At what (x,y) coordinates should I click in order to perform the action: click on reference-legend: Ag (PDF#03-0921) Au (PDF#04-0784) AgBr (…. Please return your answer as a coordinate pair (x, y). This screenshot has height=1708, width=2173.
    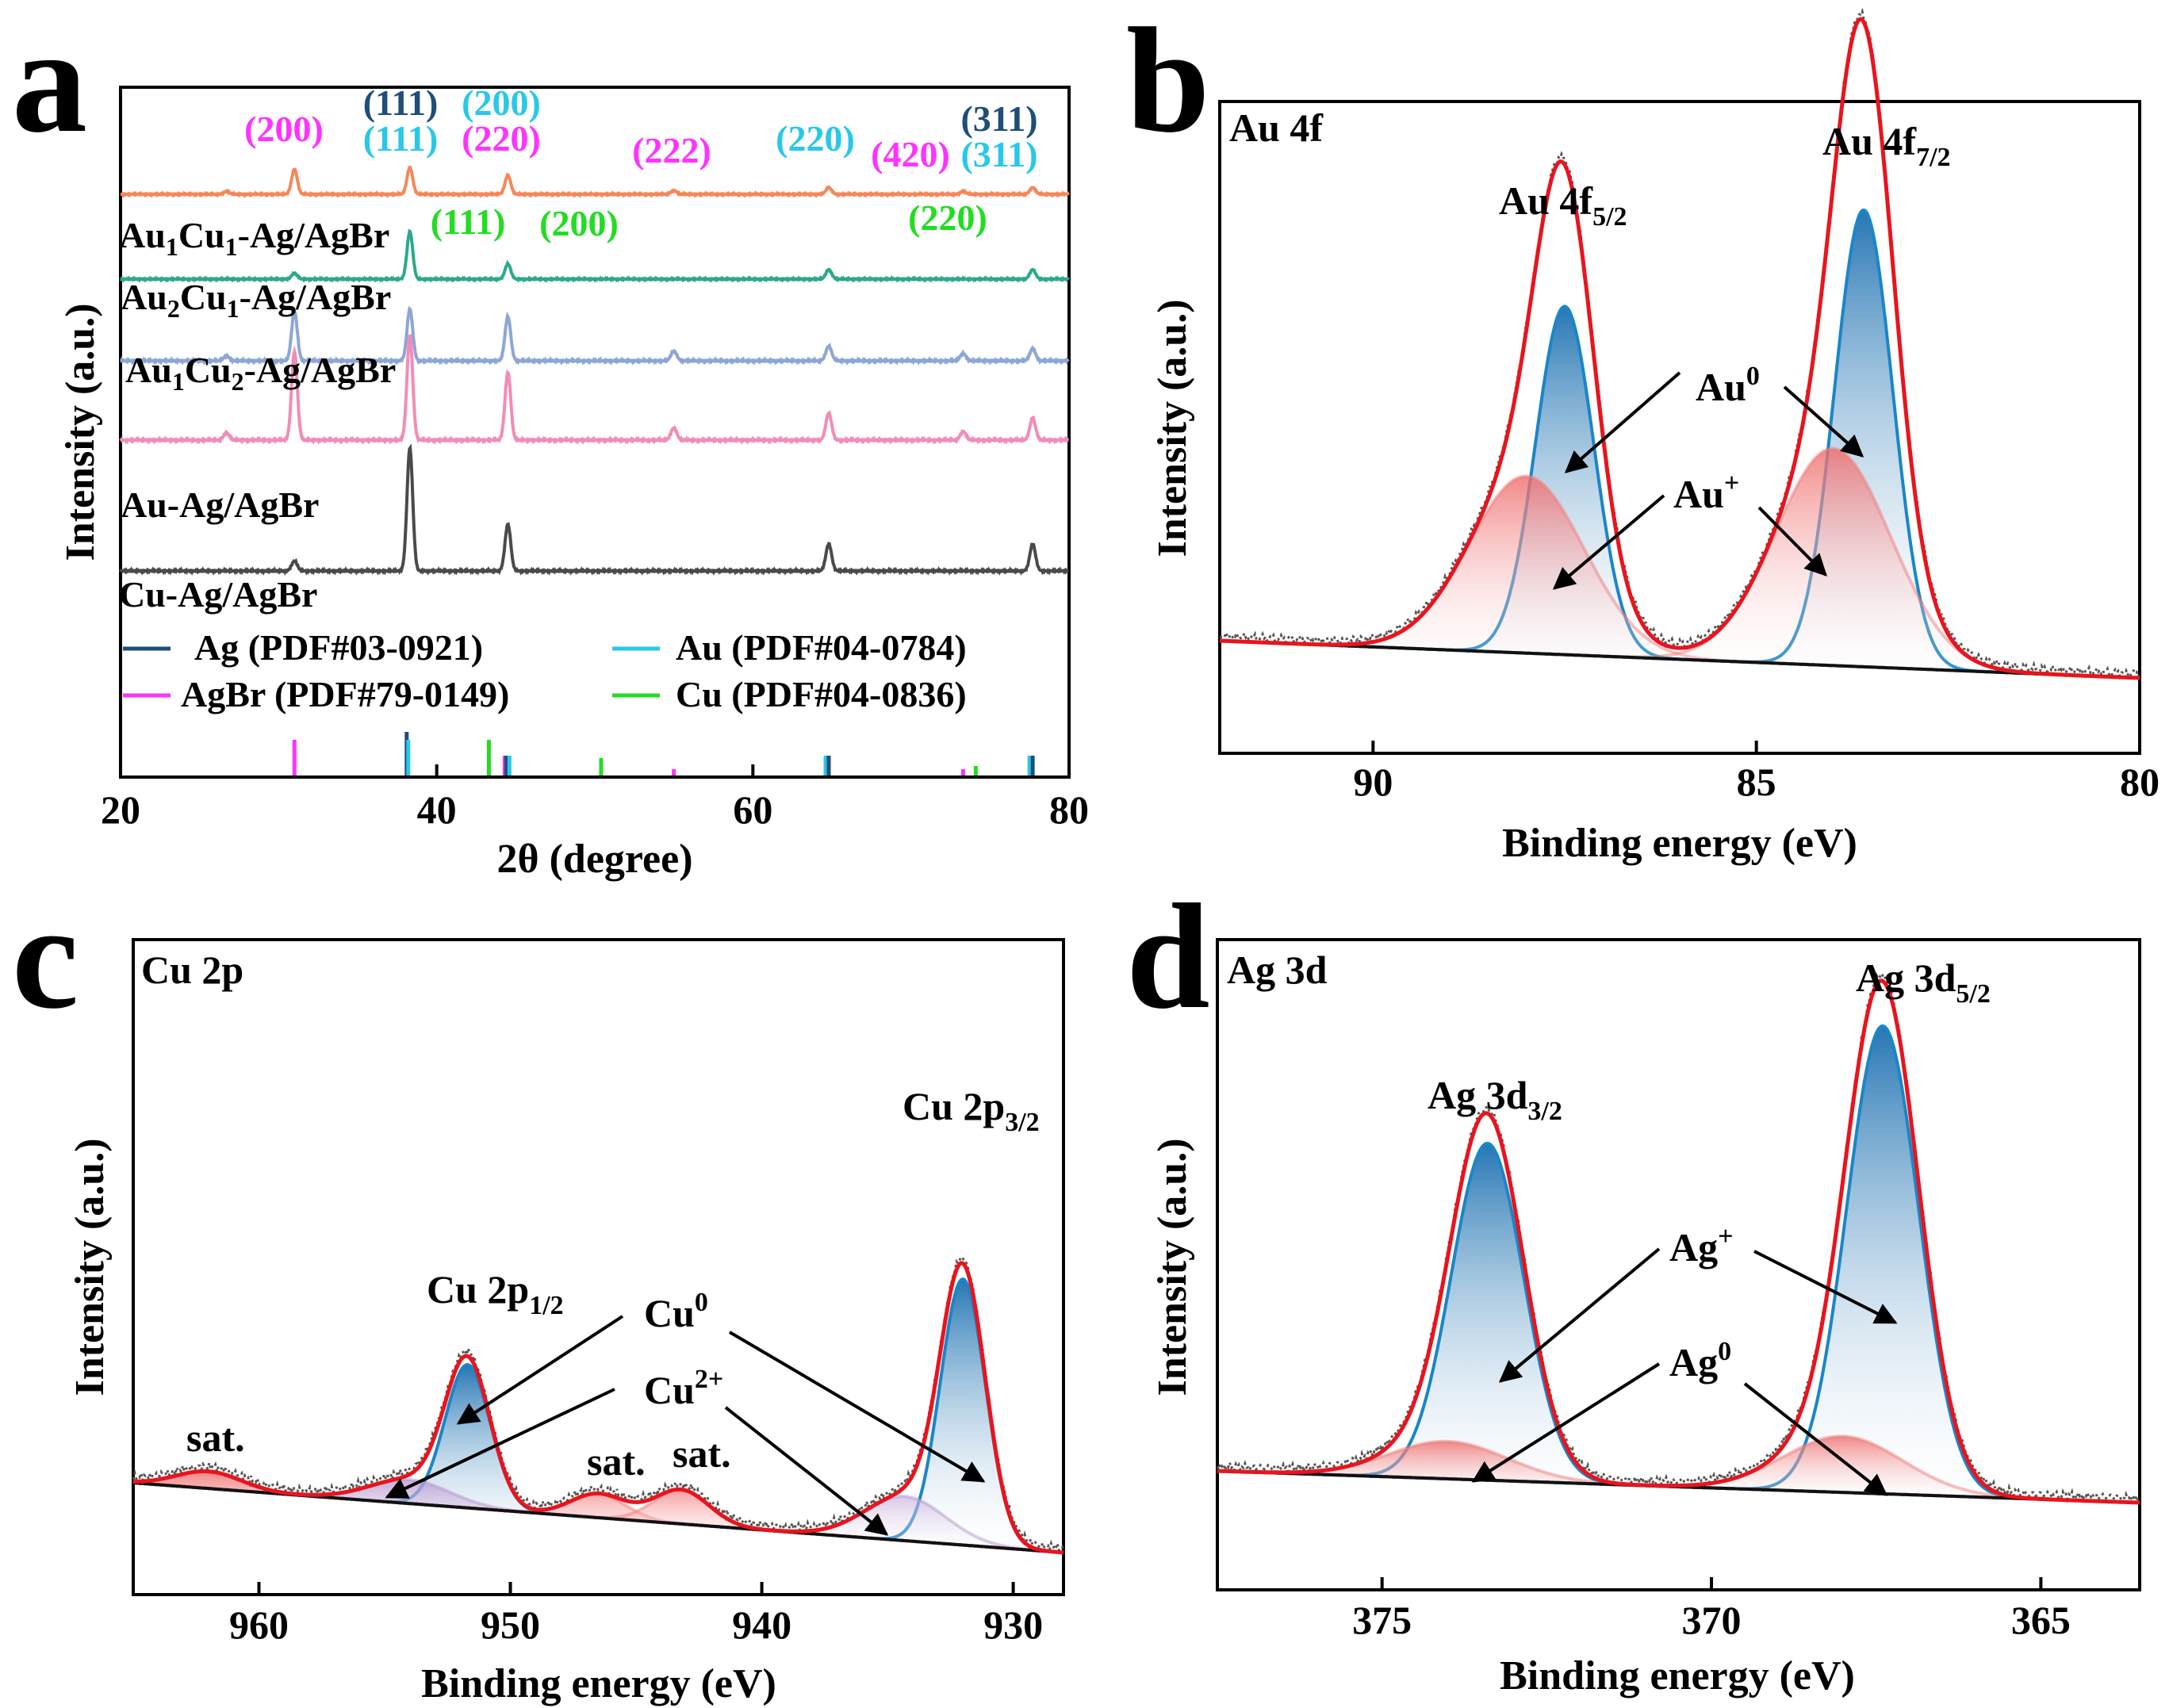
    Looking at the image, I should click on (545, 670).